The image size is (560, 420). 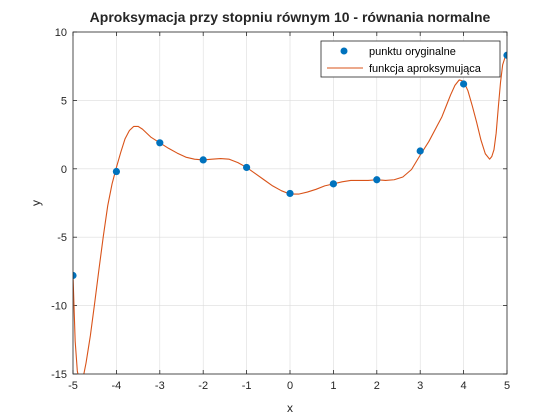 I want to click on legend: punktu oryginalne funkcja aproksymująca, so click(x=410, y=59).